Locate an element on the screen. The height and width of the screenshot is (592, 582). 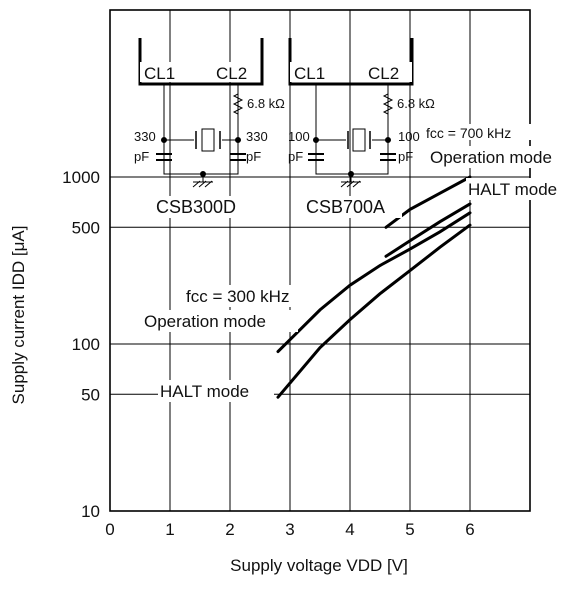
annotation-300-operation-mode: Operation mode is located at coordinates (205, 321).